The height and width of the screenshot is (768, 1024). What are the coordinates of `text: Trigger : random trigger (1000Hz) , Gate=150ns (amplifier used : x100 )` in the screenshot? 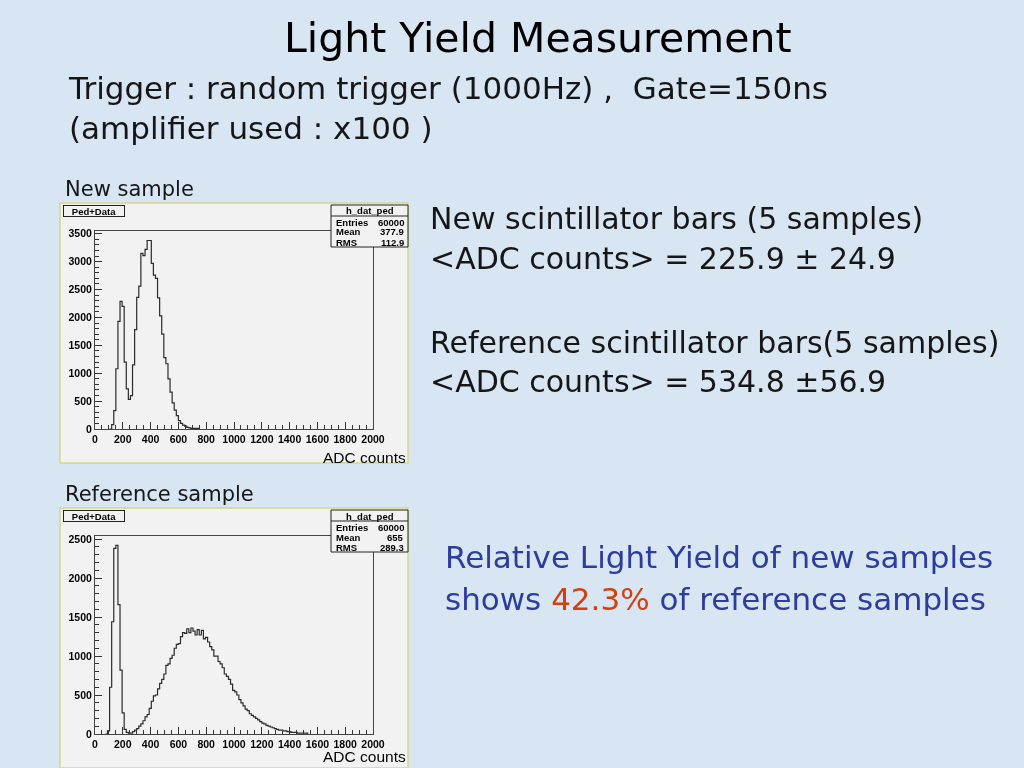 It's located at (448, 108).